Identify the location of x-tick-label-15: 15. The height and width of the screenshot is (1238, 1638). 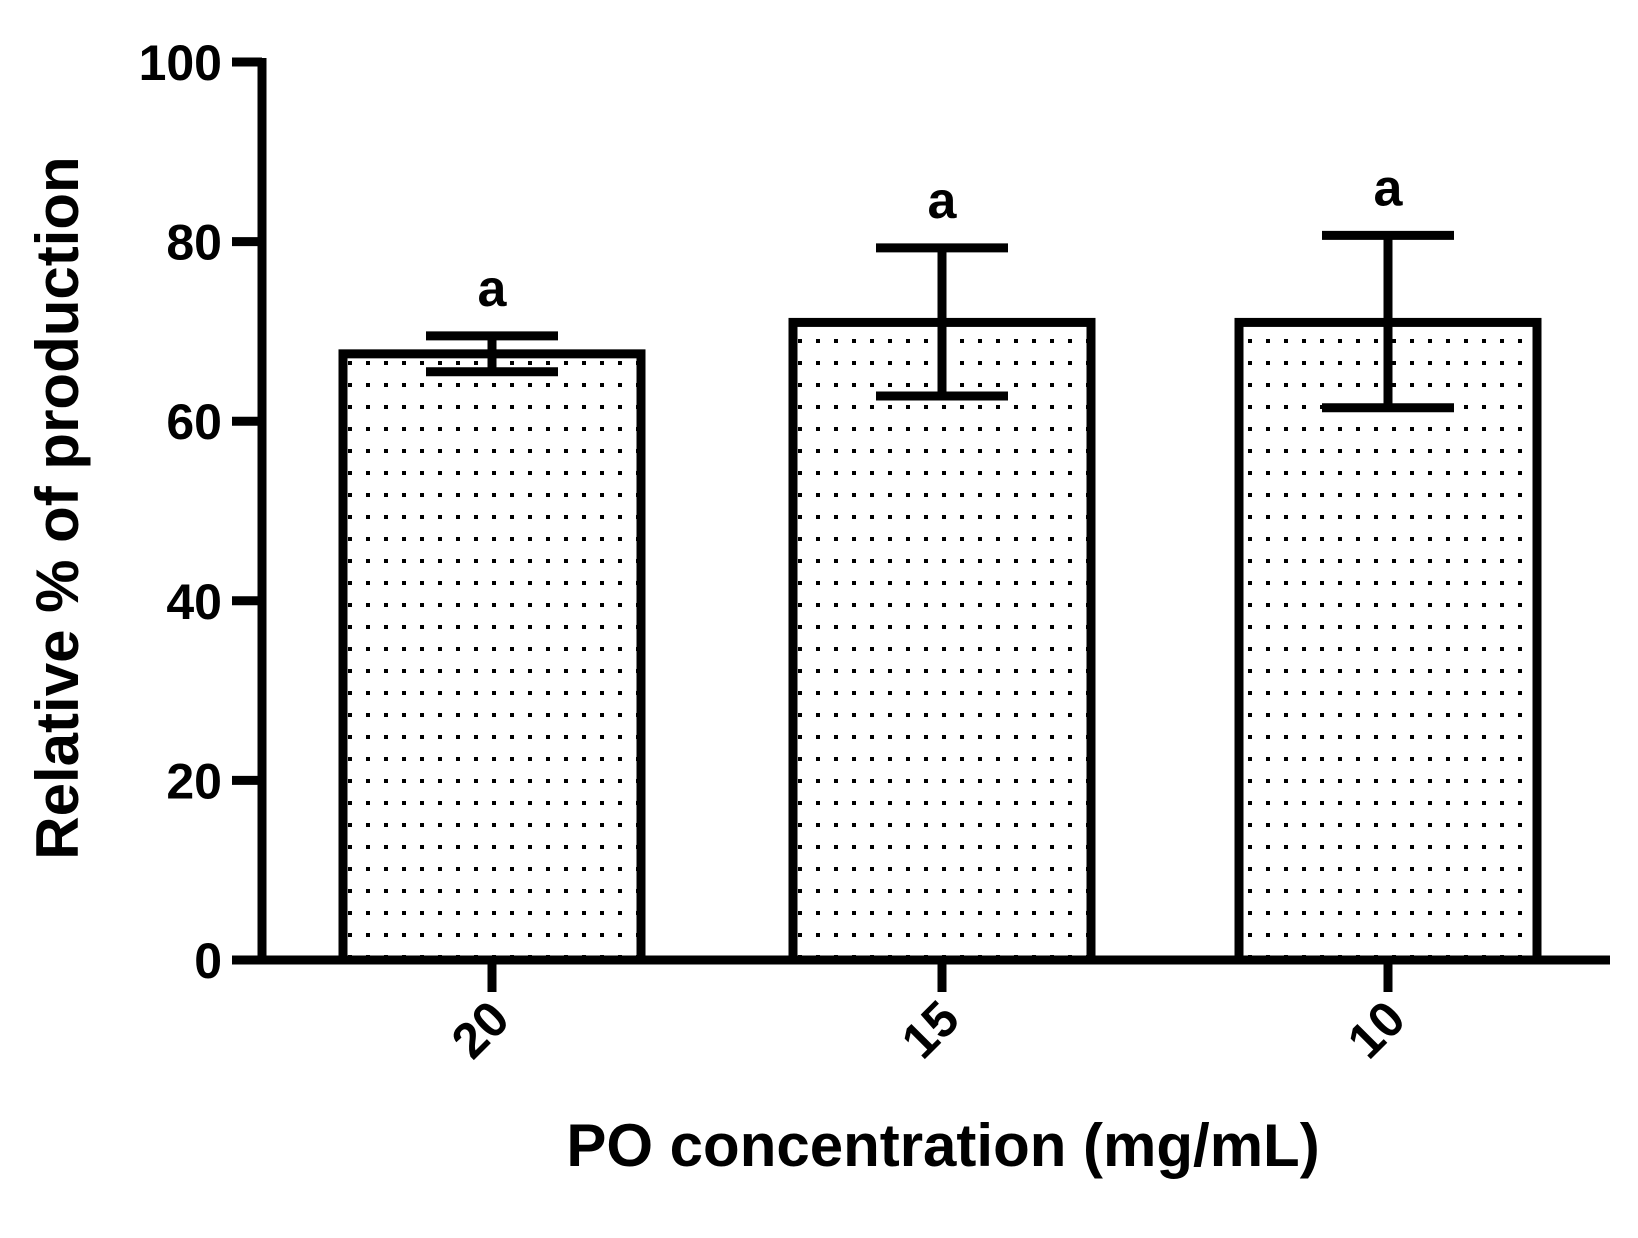
(930, 1029).